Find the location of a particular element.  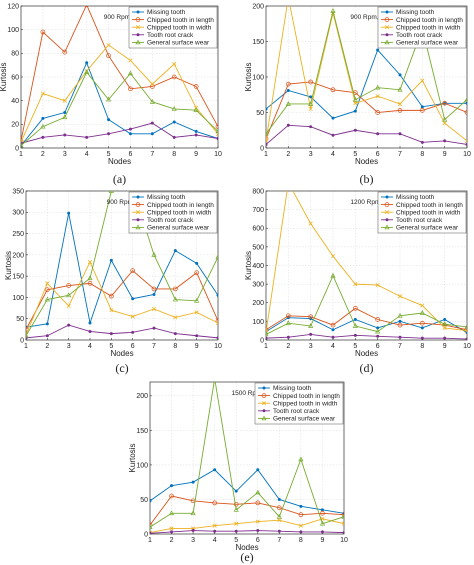

x-tick-label: 7 is located at coordinates (279, 540).